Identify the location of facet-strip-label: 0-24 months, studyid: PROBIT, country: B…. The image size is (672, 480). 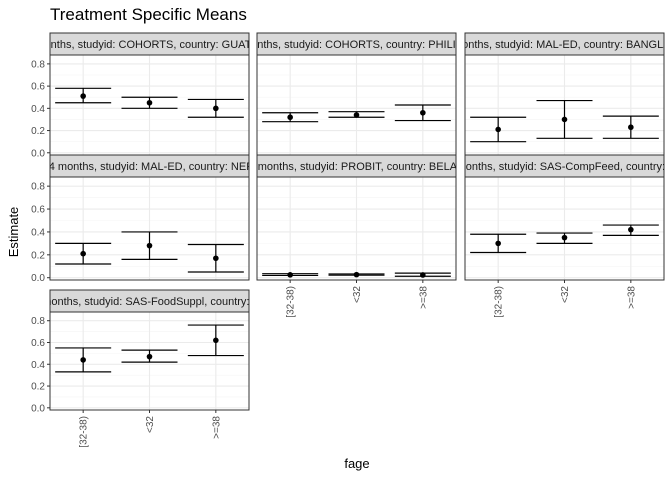
(357, 167).